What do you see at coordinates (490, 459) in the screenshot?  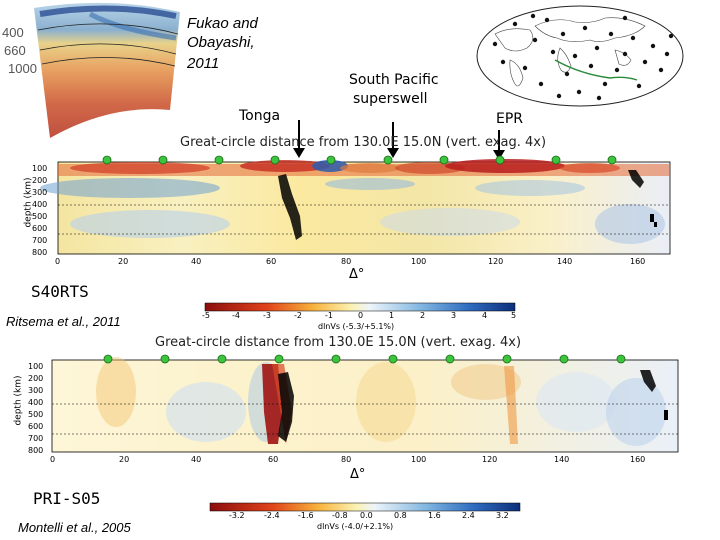 I see `panel2-xtick: 120` at bounding box center [490, 459].